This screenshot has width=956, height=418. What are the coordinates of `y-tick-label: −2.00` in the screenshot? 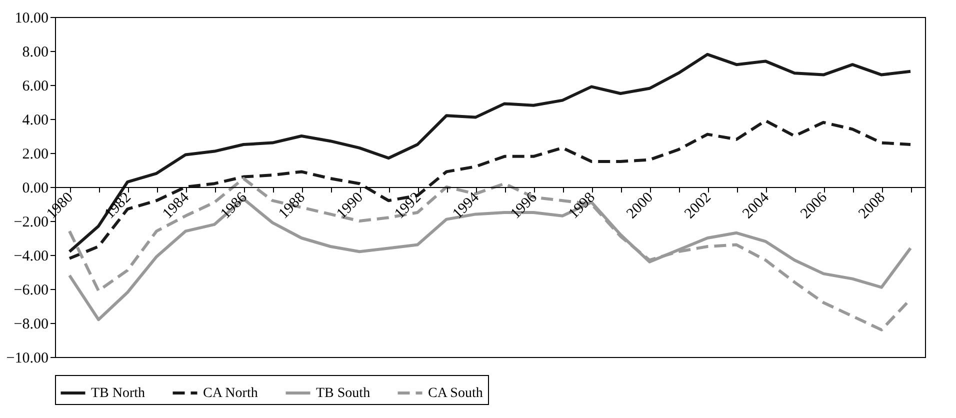 It's located at (31, 222).